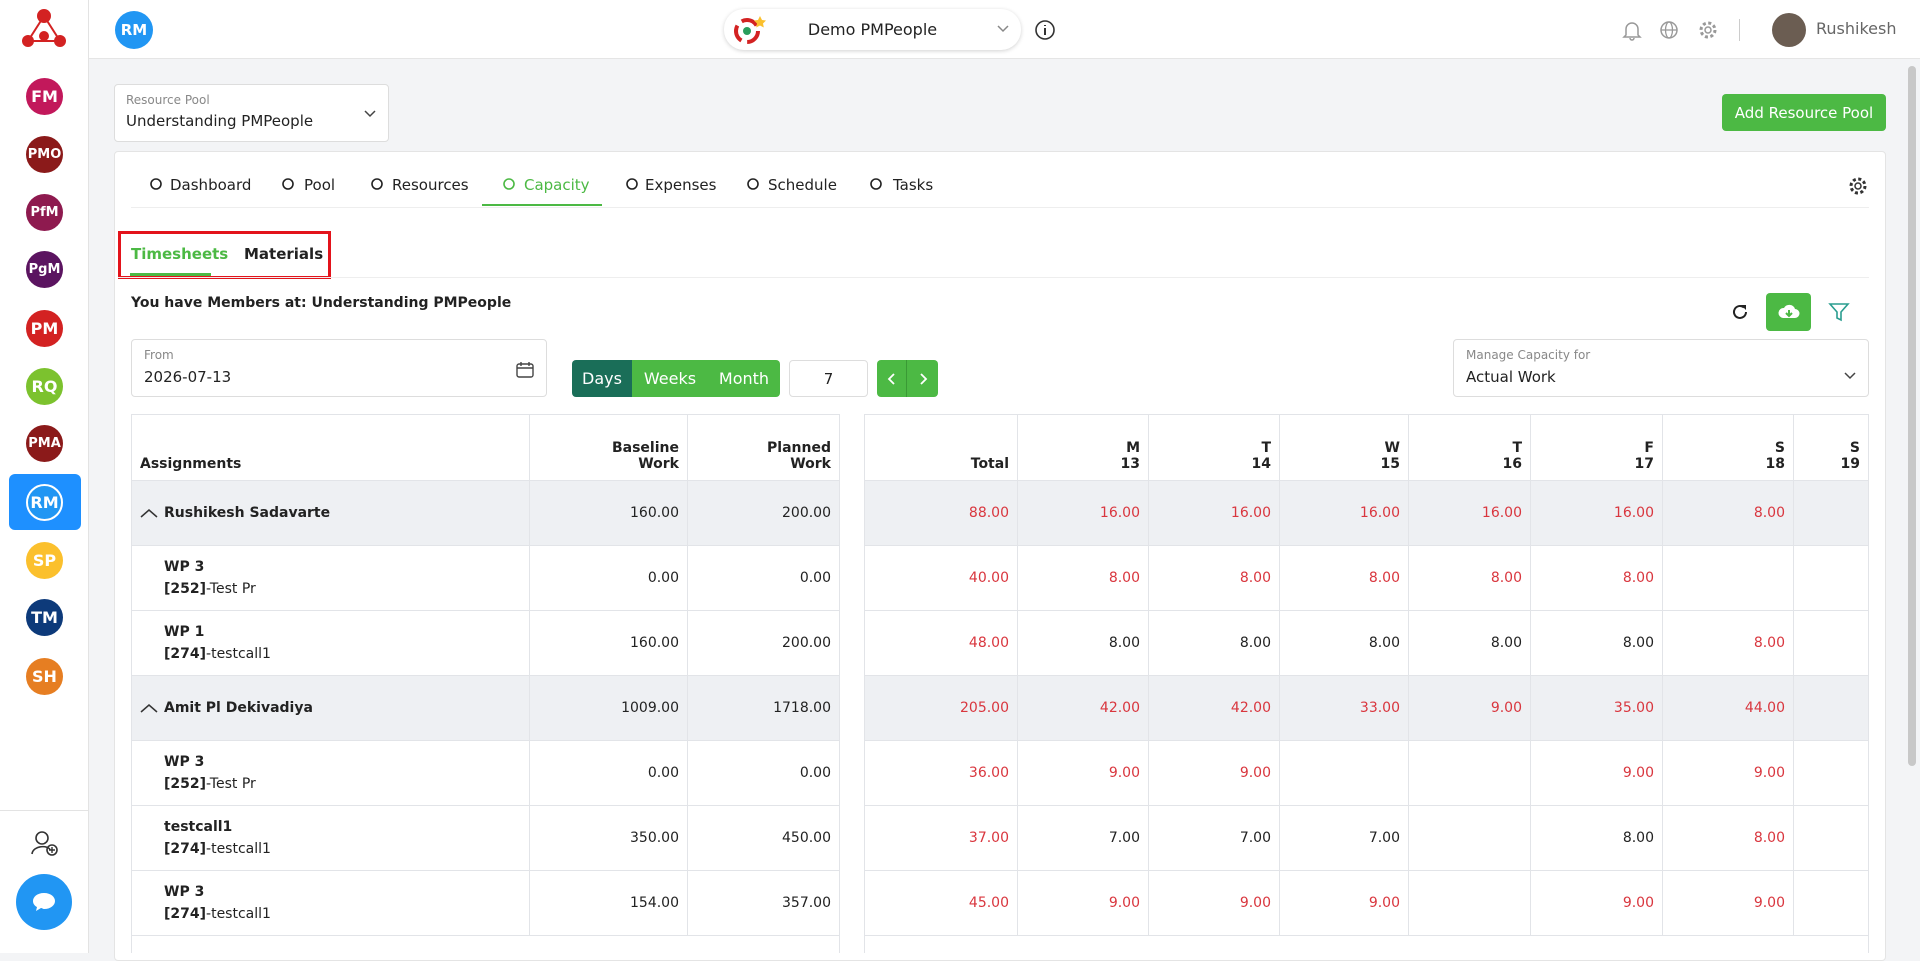 The width and height of the screenshot is (1920, 961). What do you see at coordinates (1083, 447) in the screenshot?
I see `column-header: M 13` at bounding box center [1083, 447].